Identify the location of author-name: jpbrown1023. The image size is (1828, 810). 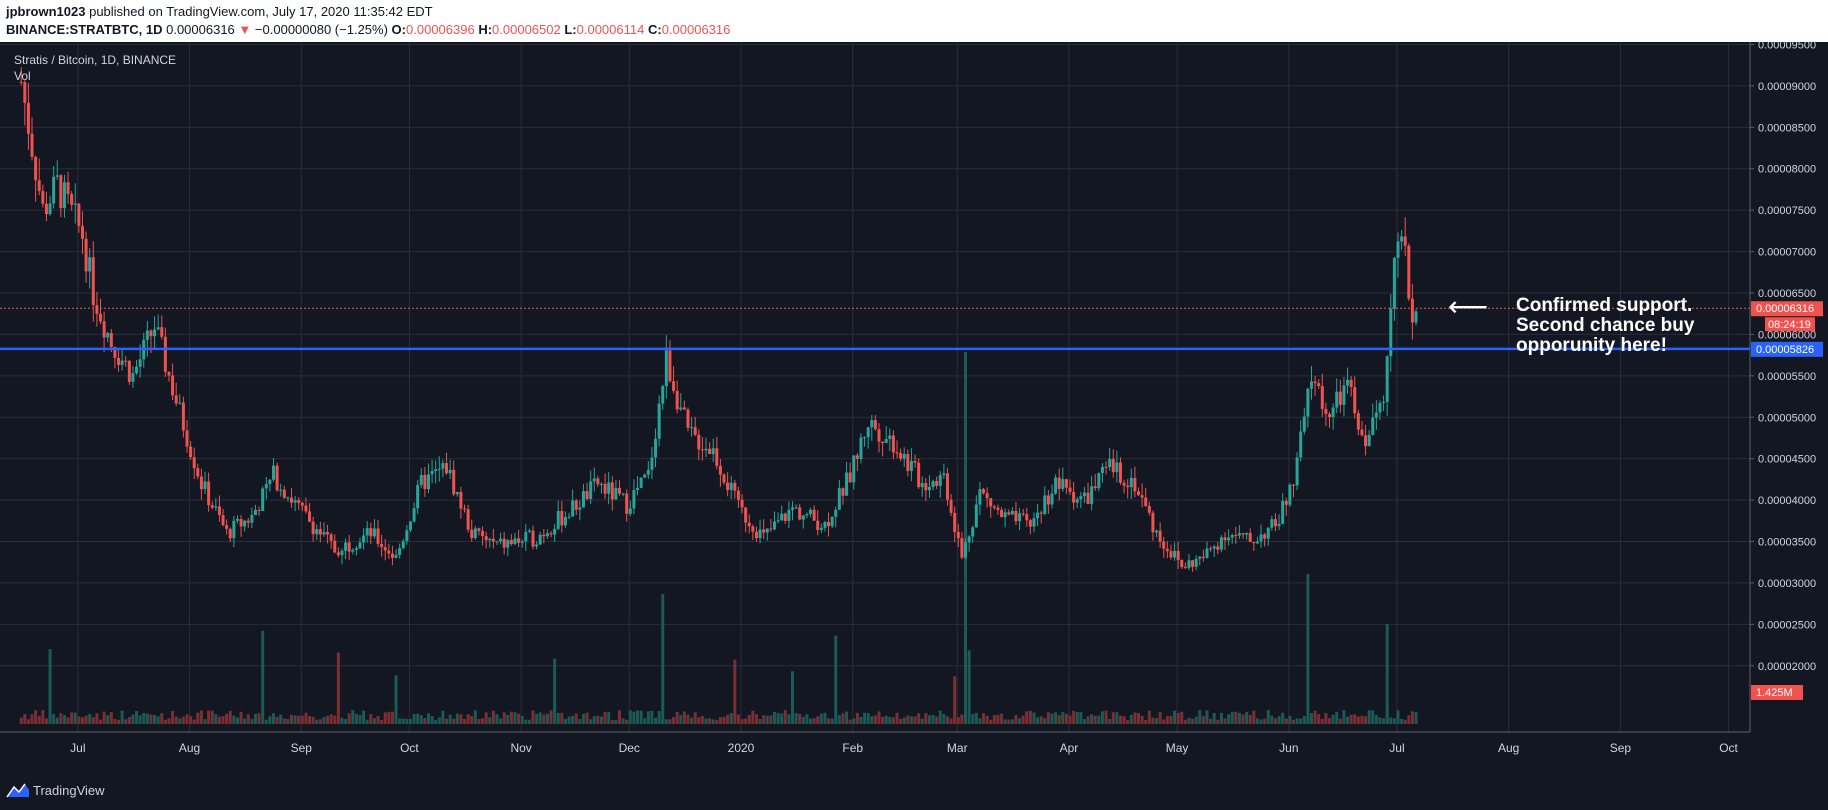
(46, 11).